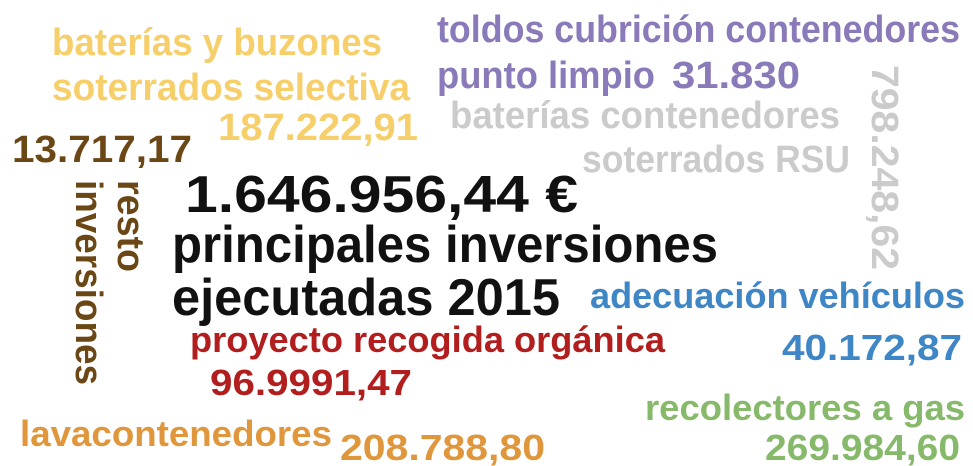 The image size is (973, 466). I want to click on label: inversiones, so click(88, 282).